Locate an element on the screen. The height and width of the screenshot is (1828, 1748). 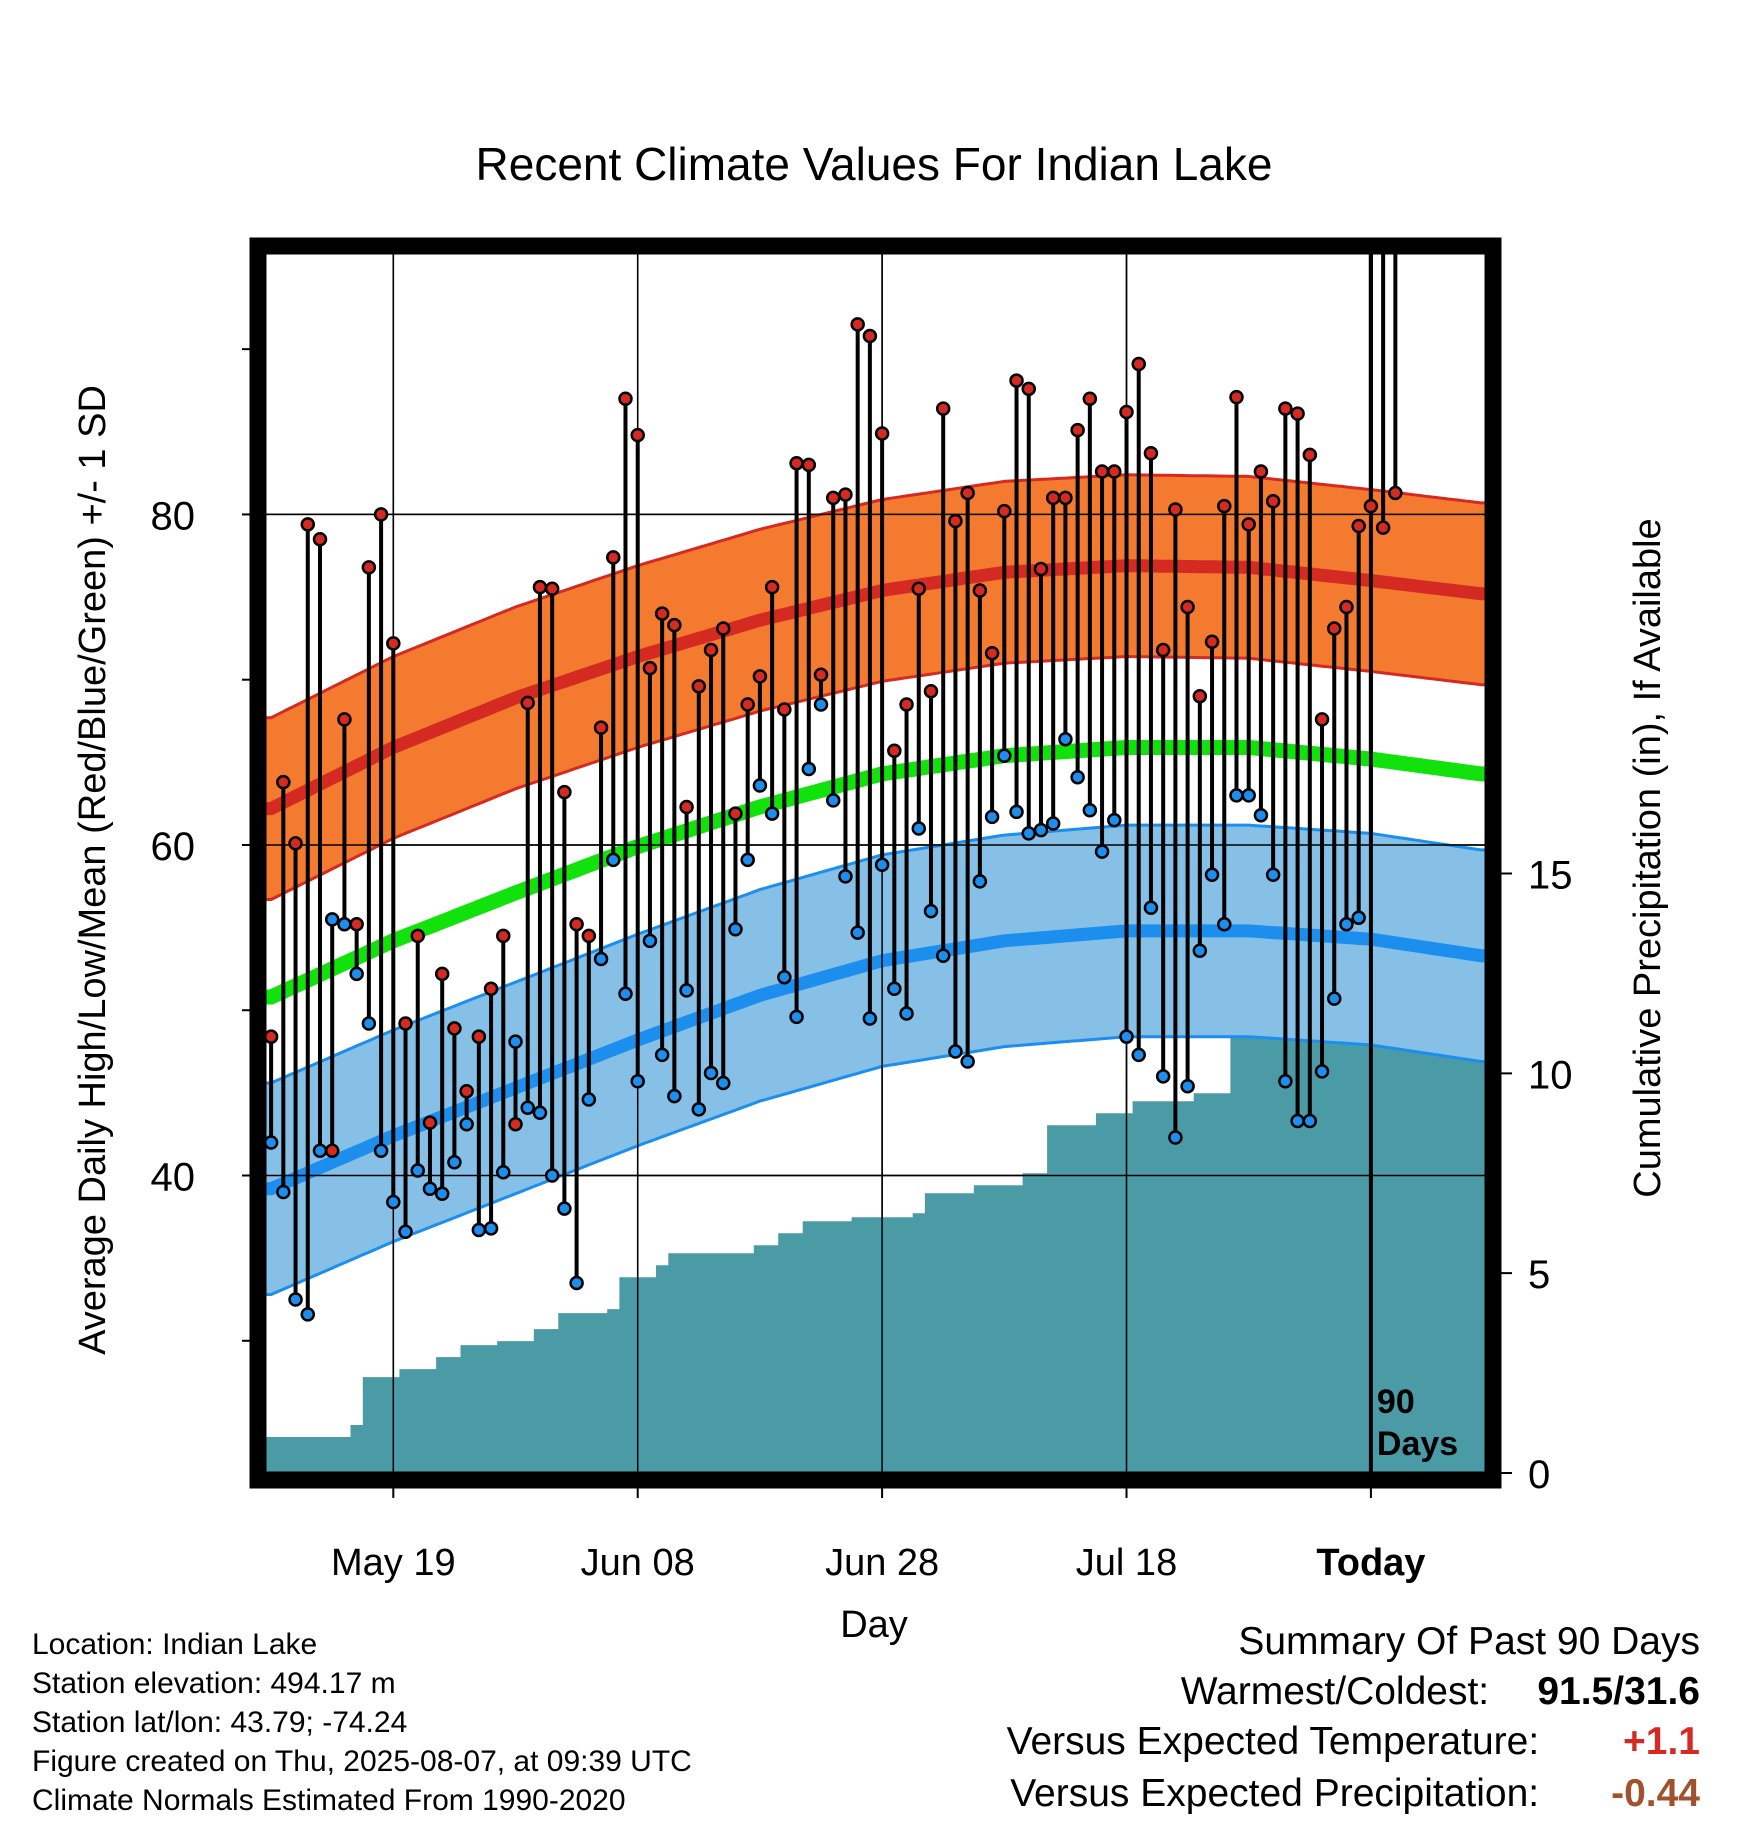
warmest-label: Warmest/Coldest: is located at coordinates (1335, 1691).